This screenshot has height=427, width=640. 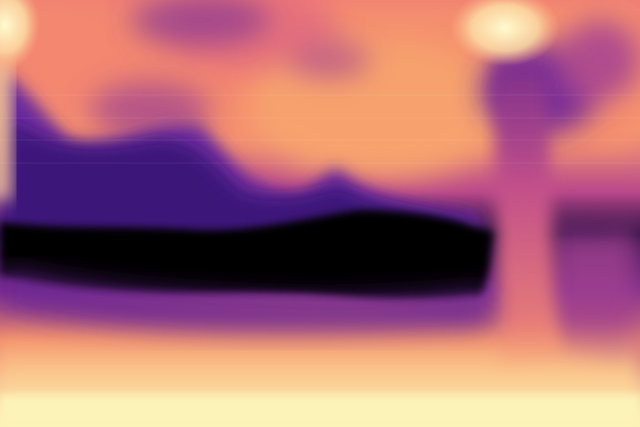 What do you see at coordinates (230, 69) in the screenshot?
I see `upper-purple-streaks` at bounding box center [230, 69].